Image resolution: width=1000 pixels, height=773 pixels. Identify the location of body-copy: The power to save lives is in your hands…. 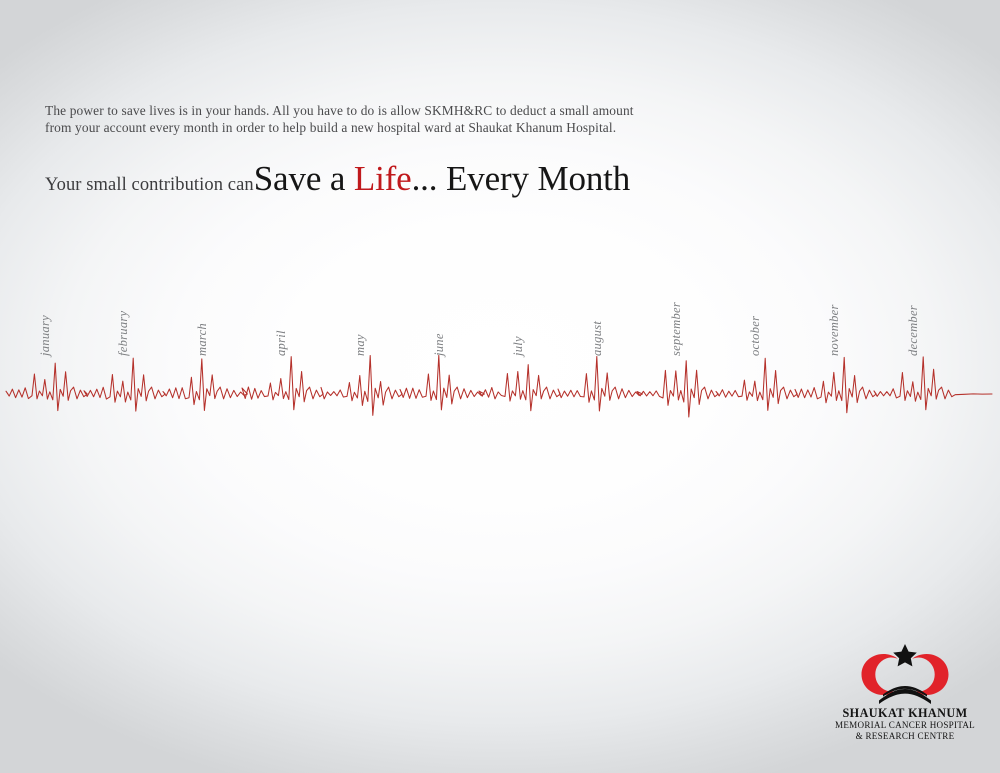
(395, 119).